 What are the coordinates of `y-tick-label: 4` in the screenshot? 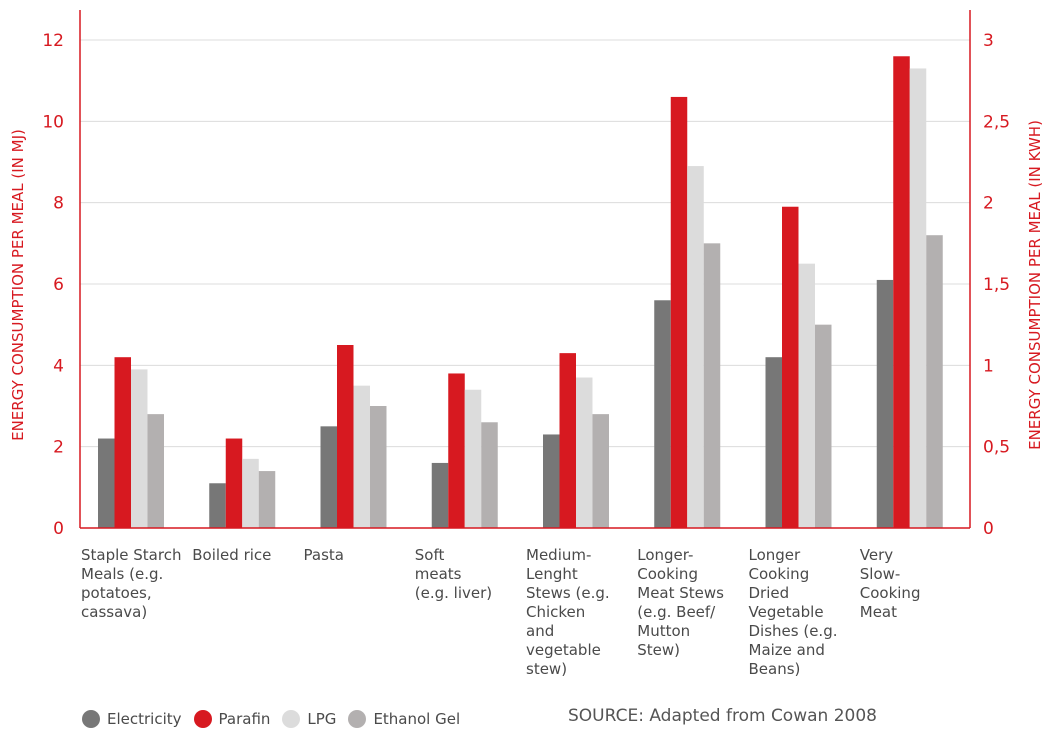 It's located at (58, 366).